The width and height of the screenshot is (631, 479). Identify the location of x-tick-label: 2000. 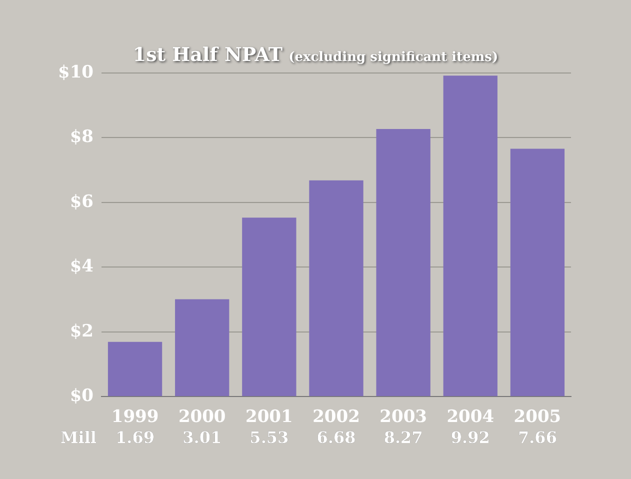
(202, 417).